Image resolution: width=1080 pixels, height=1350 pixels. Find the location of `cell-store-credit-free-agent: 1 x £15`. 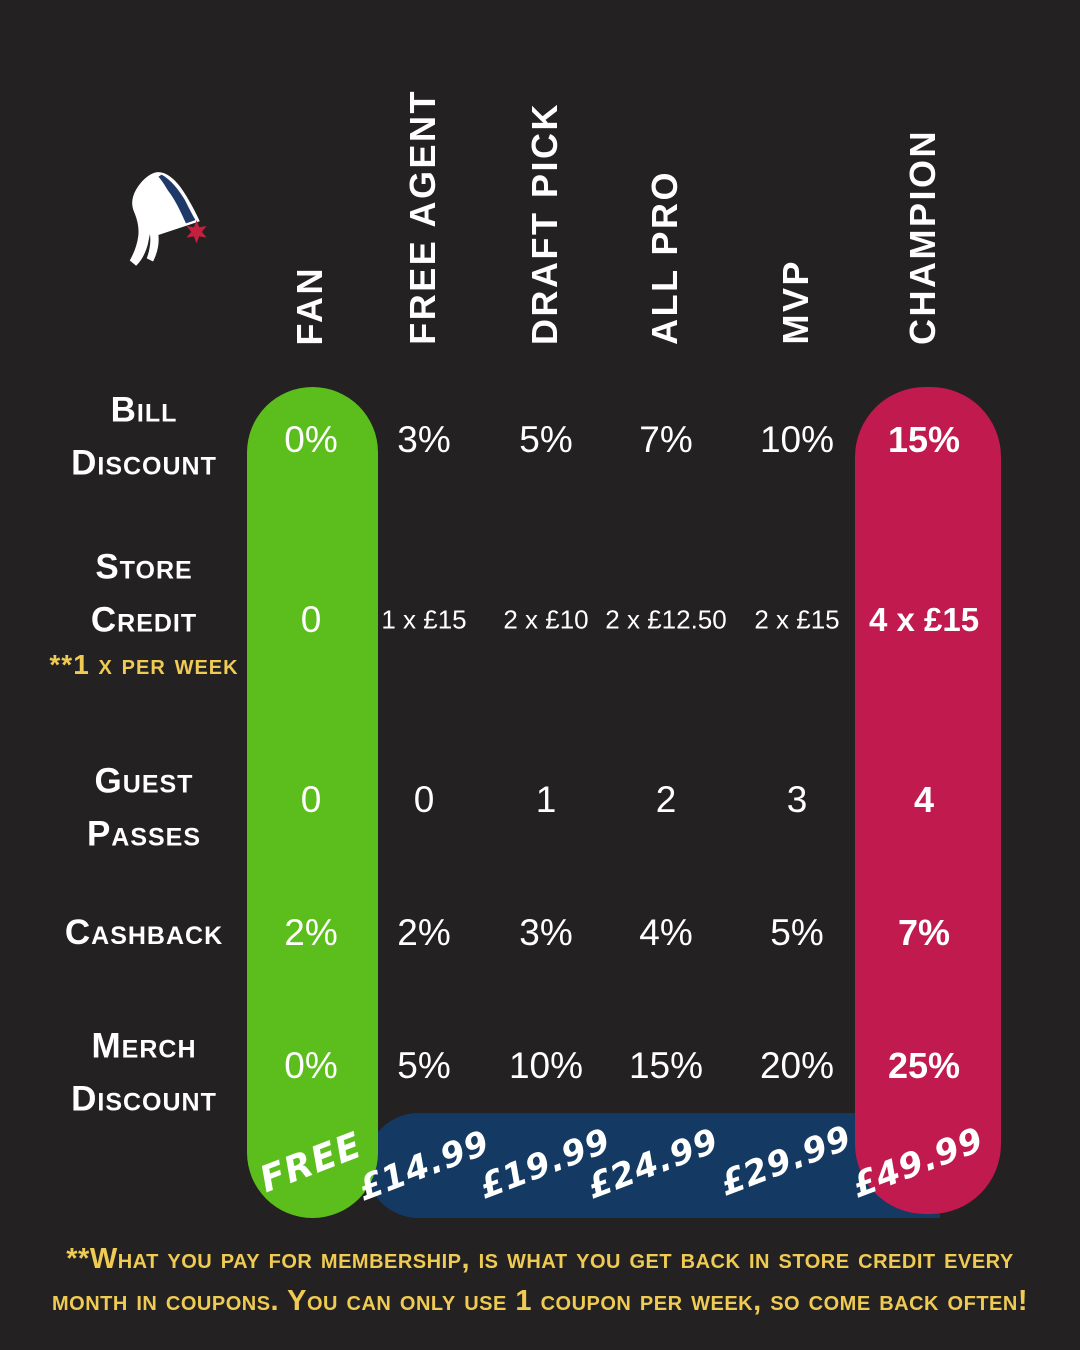

cell-store-credit-free-agent: 1 x £15 is located at coordinates (424, 619).